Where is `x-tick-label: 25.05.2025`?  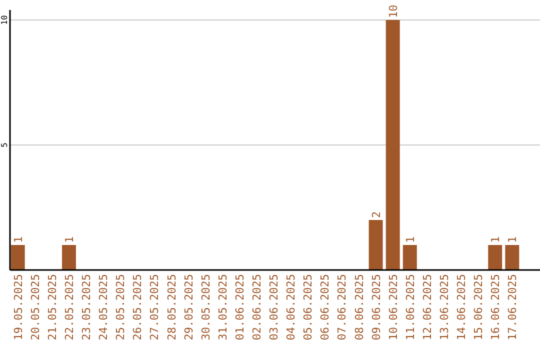 x-tick-label: 25.05.2025 is located at coordinates (121, 307).